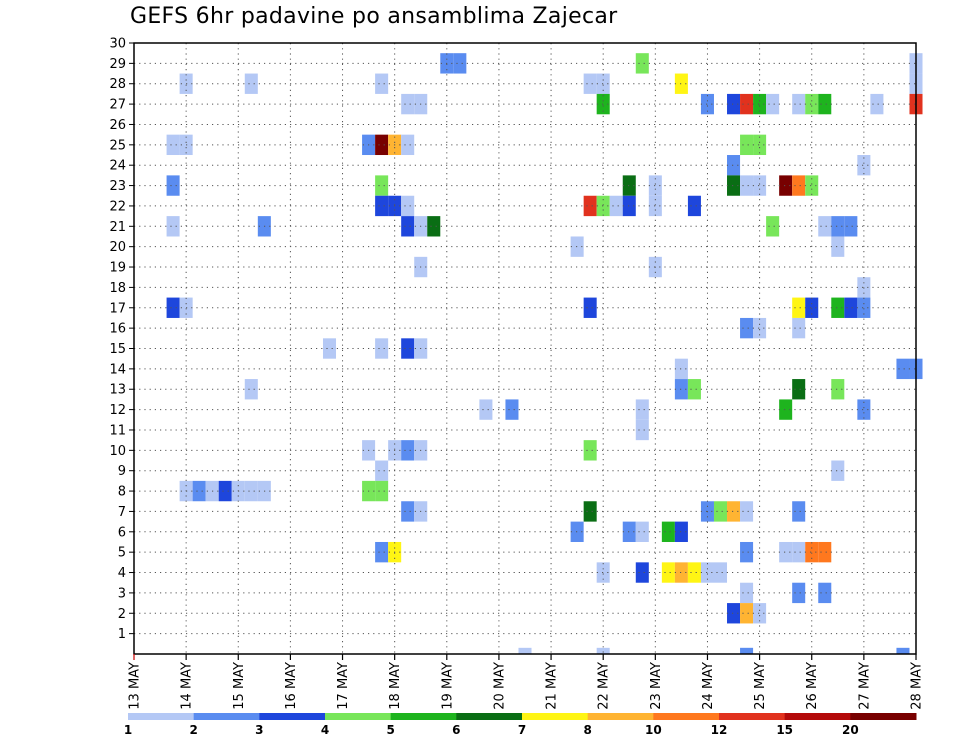 This screenshot has height=742, width=960. Describe the element at coordinates (117, 430) in the screenshot. I see `y-tick-label: 11` at that location.